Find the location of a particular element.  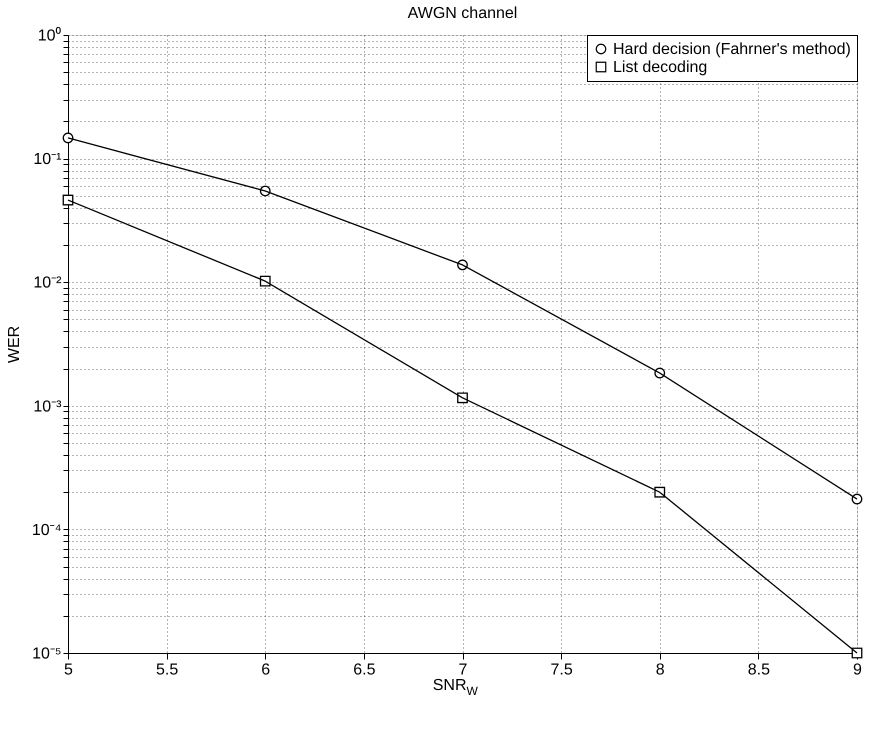

y-axis-title: WER is located at coordinates (14, 345).